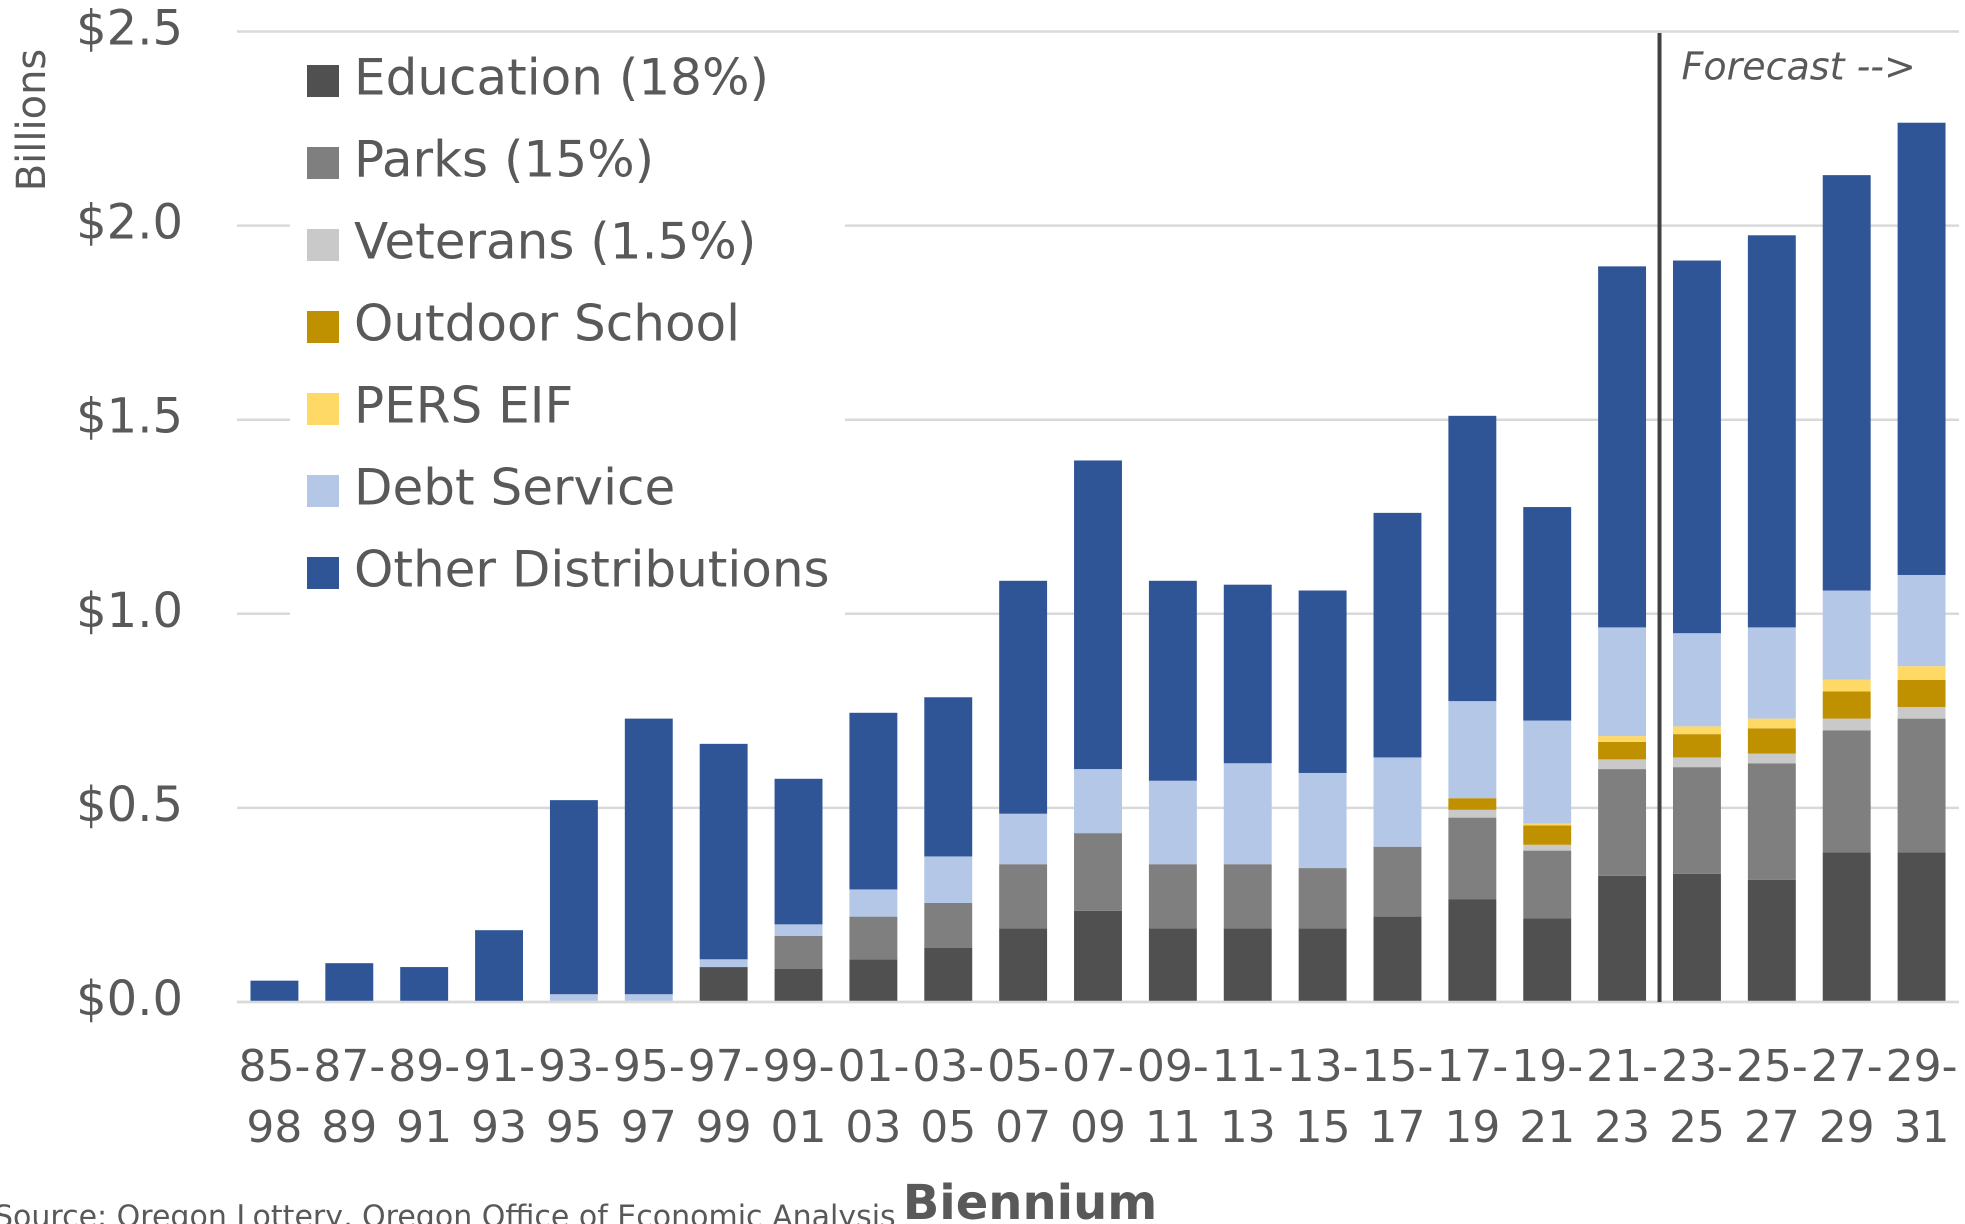 The image size is (1965, 1224). I want to click on x-tick-label: 07-, so click(1098, 1066).